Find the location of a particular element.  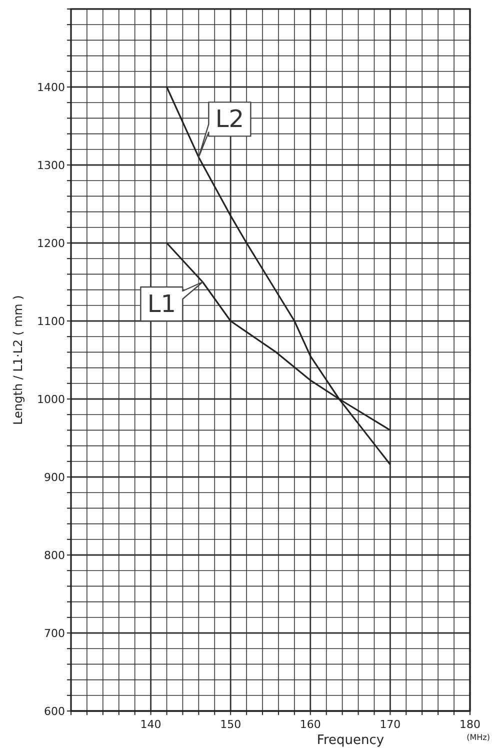

x-tick-label: 150 is located at coordinates (231, 724).